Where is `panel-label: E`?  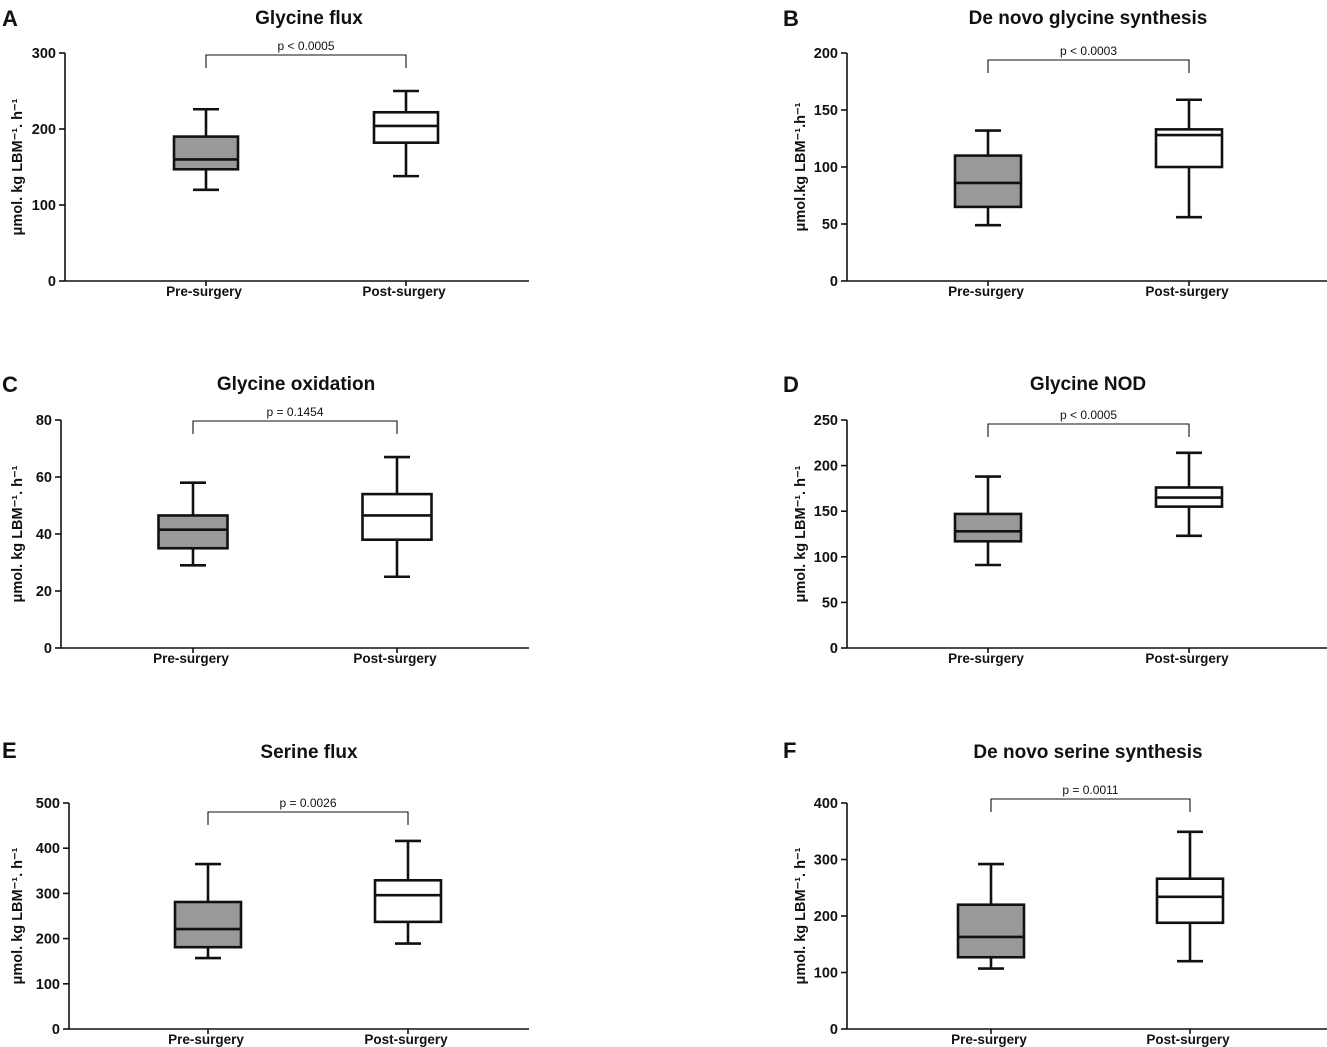 panel-label: E is located at coordinates (9, 750).